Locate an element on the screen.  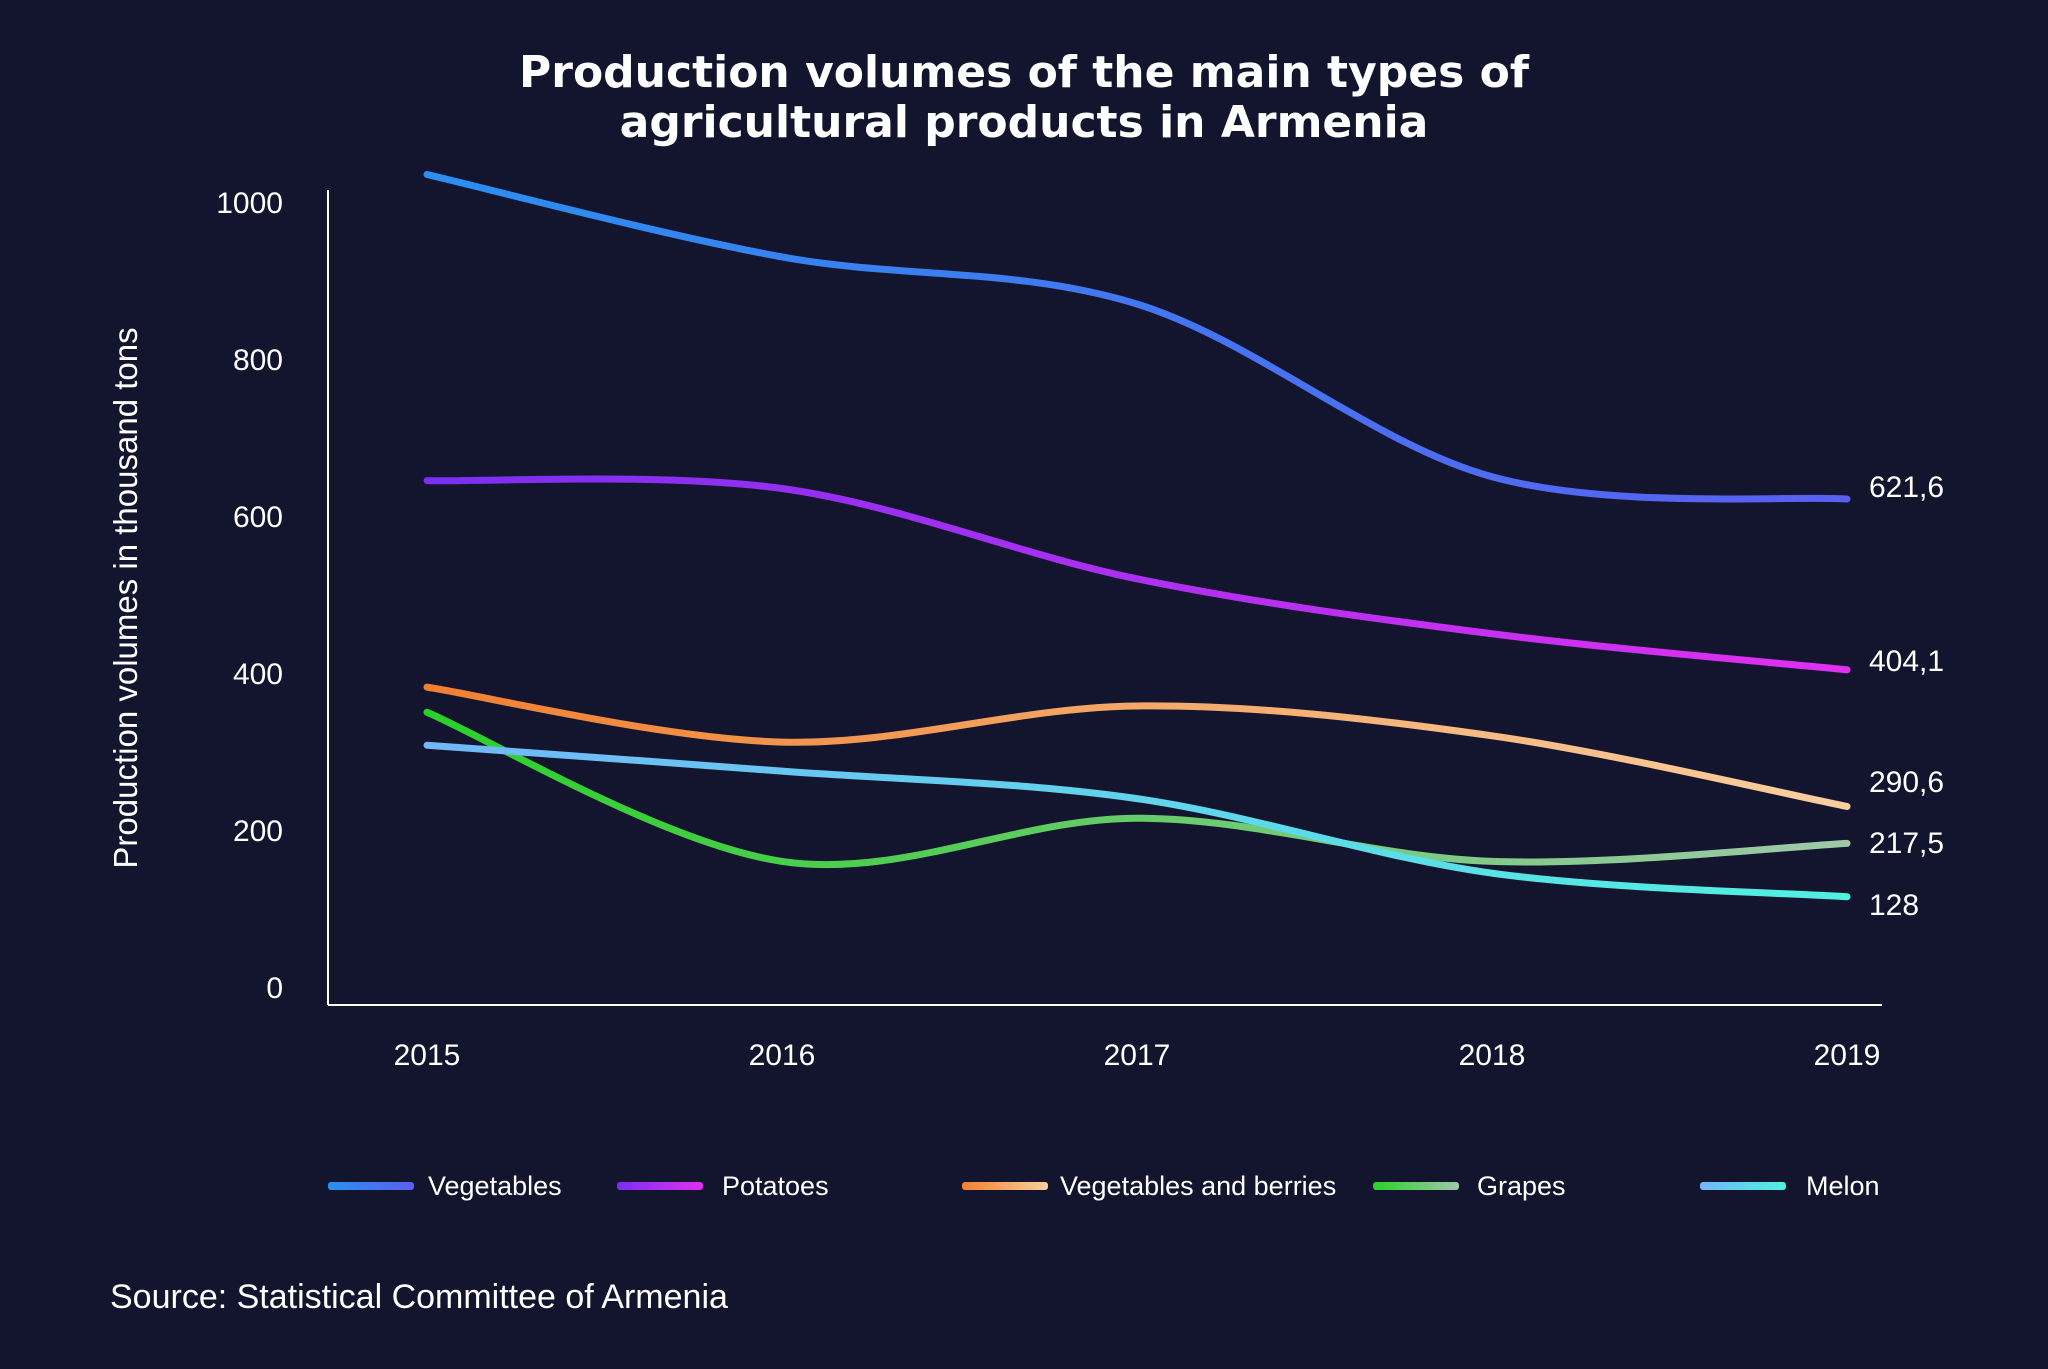
legend-label: Vegetables is located at coordinates (495, 1186).